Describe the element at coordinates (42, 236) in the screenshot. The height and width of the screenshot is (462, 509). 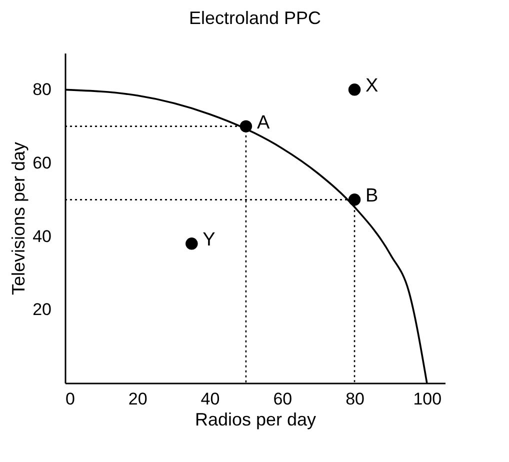
I see `y-tick-label: 40` at that location.